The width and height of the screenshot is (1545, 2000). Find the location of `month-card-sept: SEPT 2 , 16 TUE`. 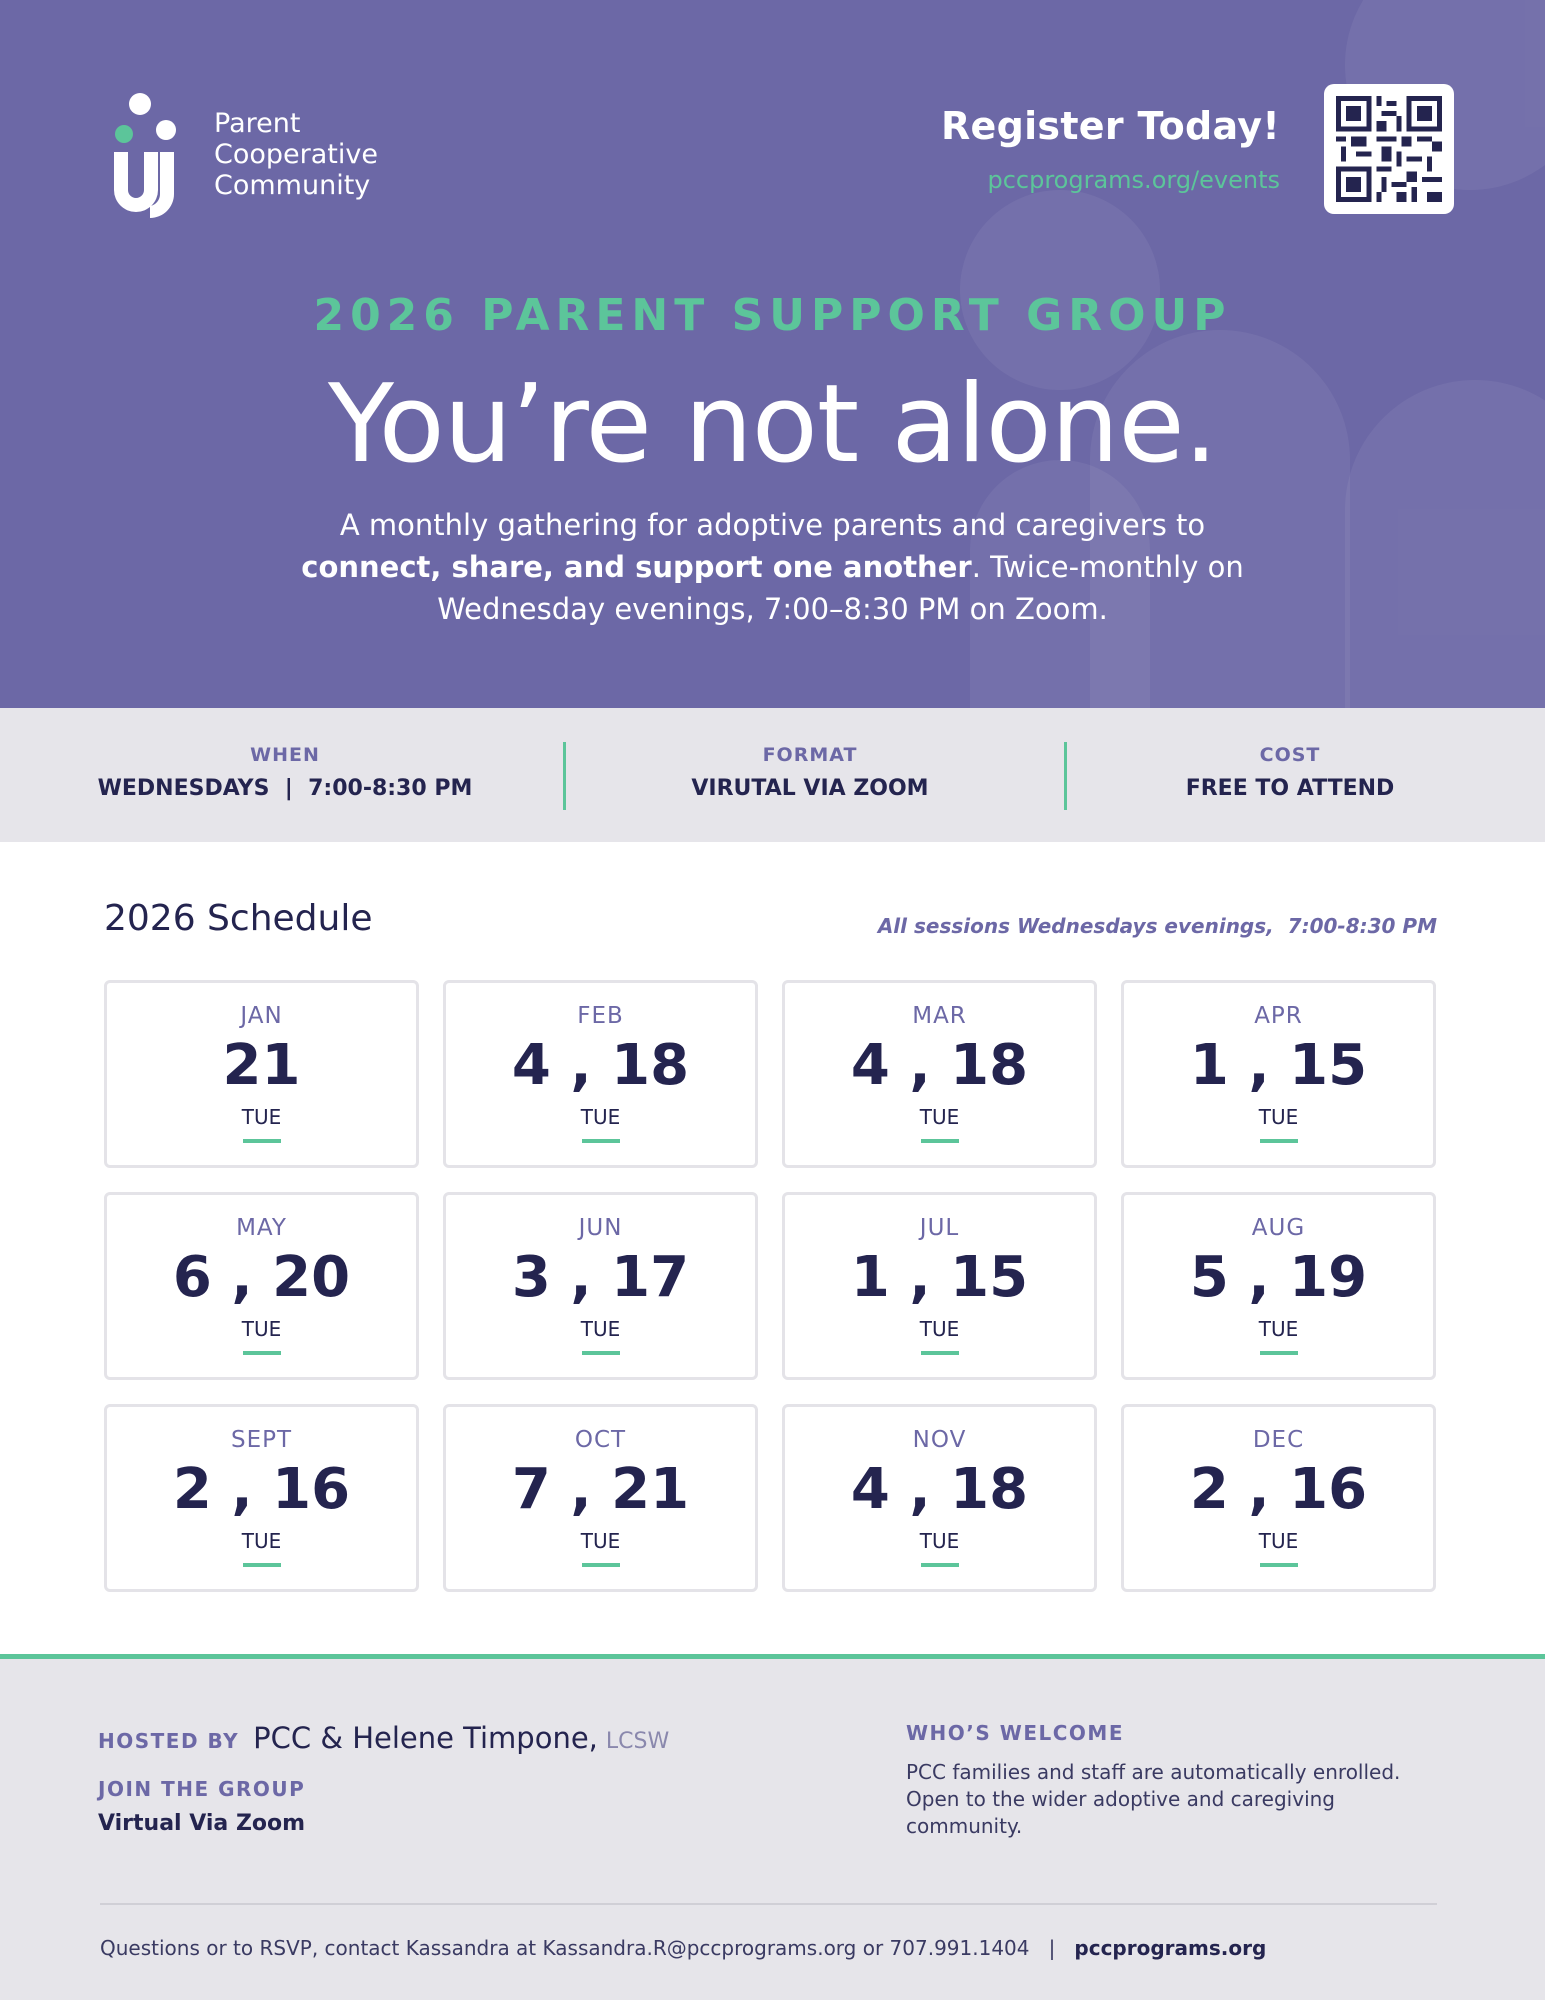

month-card-sept: SEPT 2 , 16 TUE is located at coordinates (261, 1498).